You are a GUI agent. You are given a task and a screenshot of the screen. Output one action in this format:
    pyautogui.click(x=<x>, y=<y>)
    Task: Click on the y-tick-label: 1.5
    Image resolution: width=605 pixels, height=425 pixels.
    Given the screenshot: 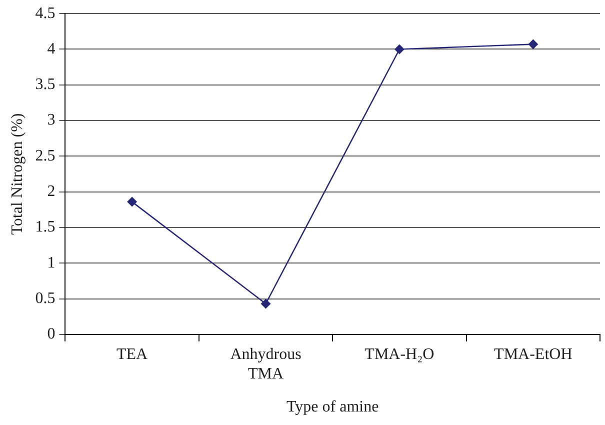 What is the action you would take?
    pyautogui.click(x=45, y=227)
    